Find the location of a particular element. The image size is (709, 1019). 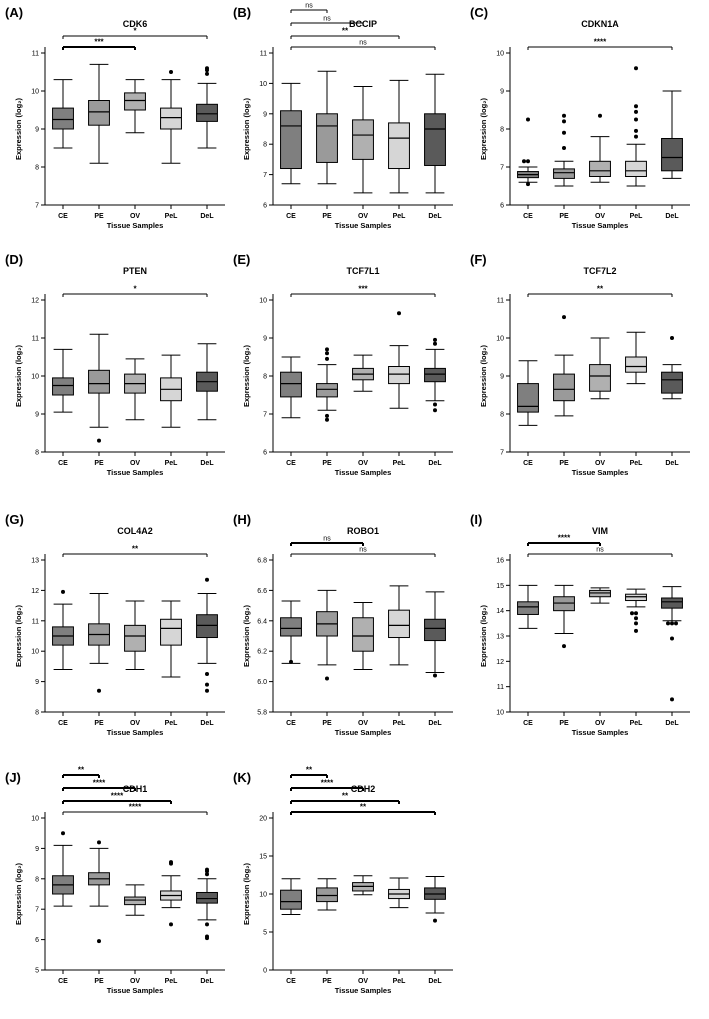

y-tick-label: 13 is located at coordinates (500, 637).